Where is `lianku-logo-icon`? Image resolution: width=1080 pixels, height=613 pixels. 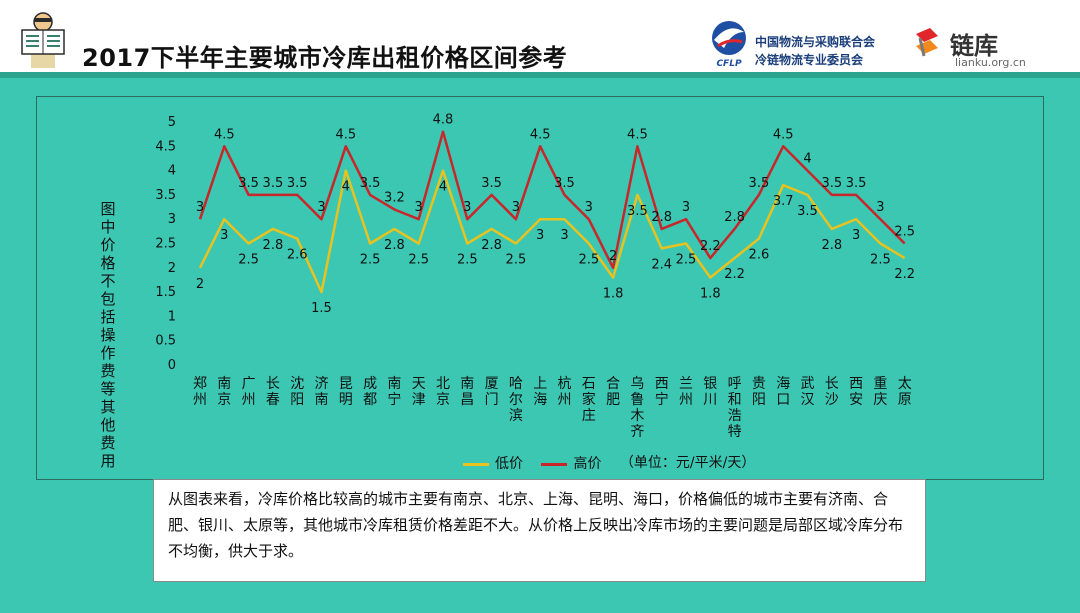
lianku-logo-icon is located at coordinates (927, 42).